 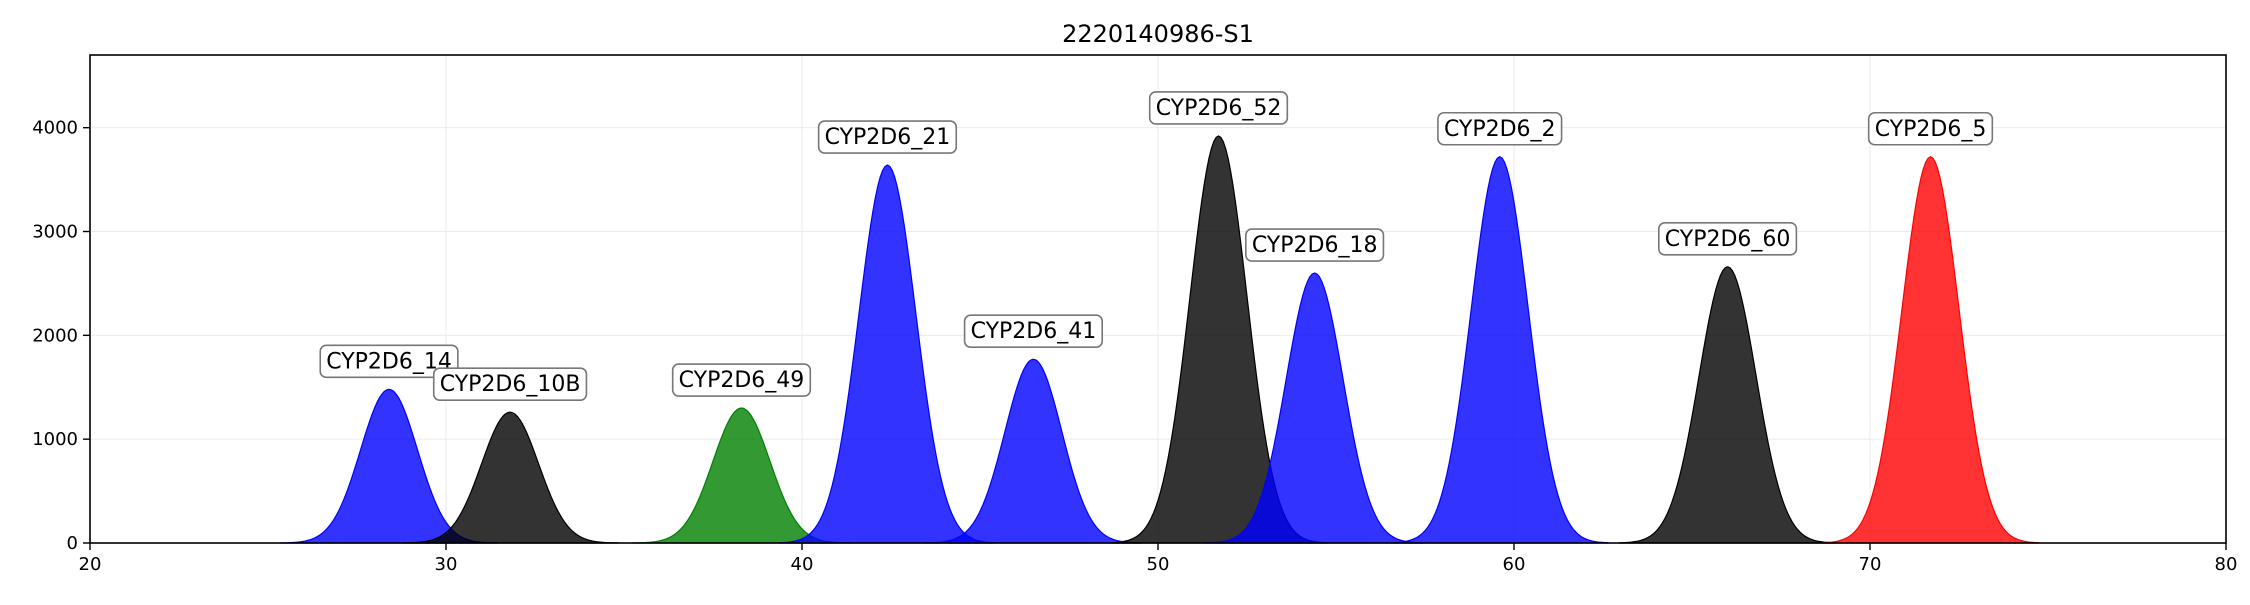 I want to click on peak-label-cyp2d6-2: CYP2D6_2, so click(x=1500, y=128).